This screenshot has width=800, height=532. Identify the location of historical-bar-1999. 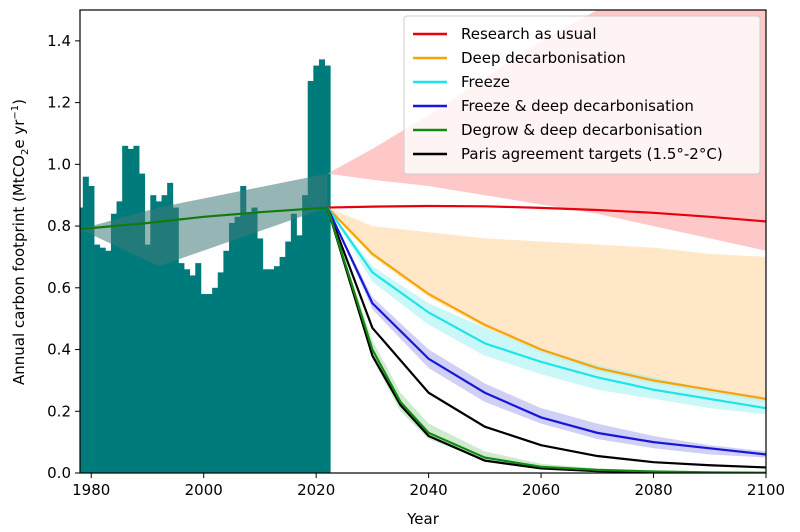
(198, 368).